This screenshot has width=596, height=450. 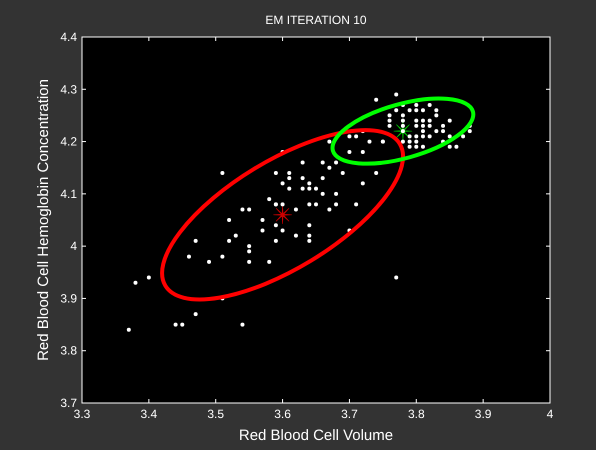 I want to click on y-tick-label: 4.4, so click(x=69, y=37).